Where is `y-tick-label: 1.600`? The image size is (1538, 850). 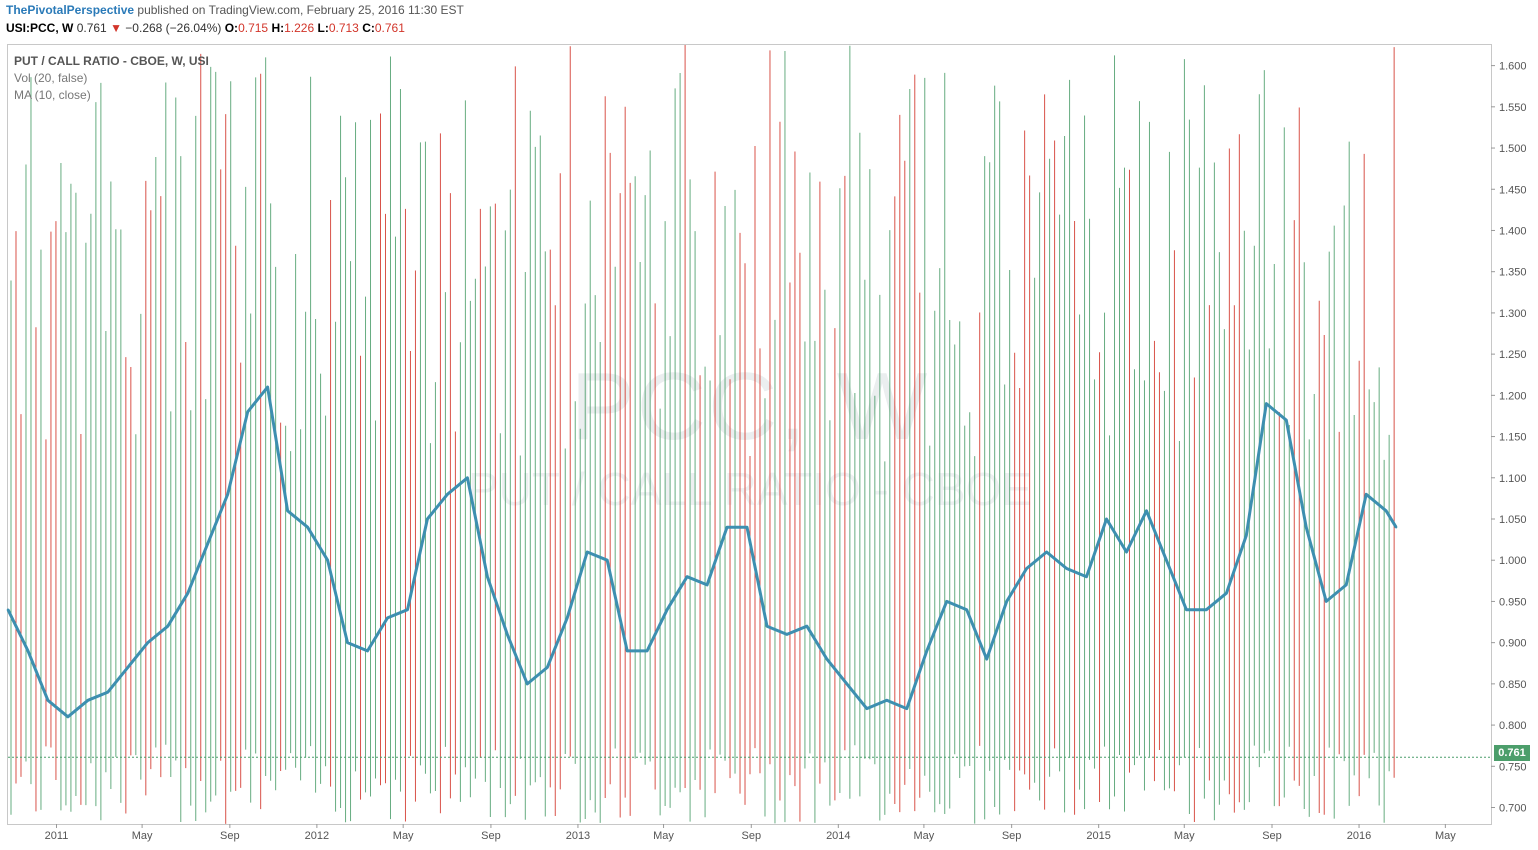
y-tick-label: 1.600 is located at coordinates (1513, 67).